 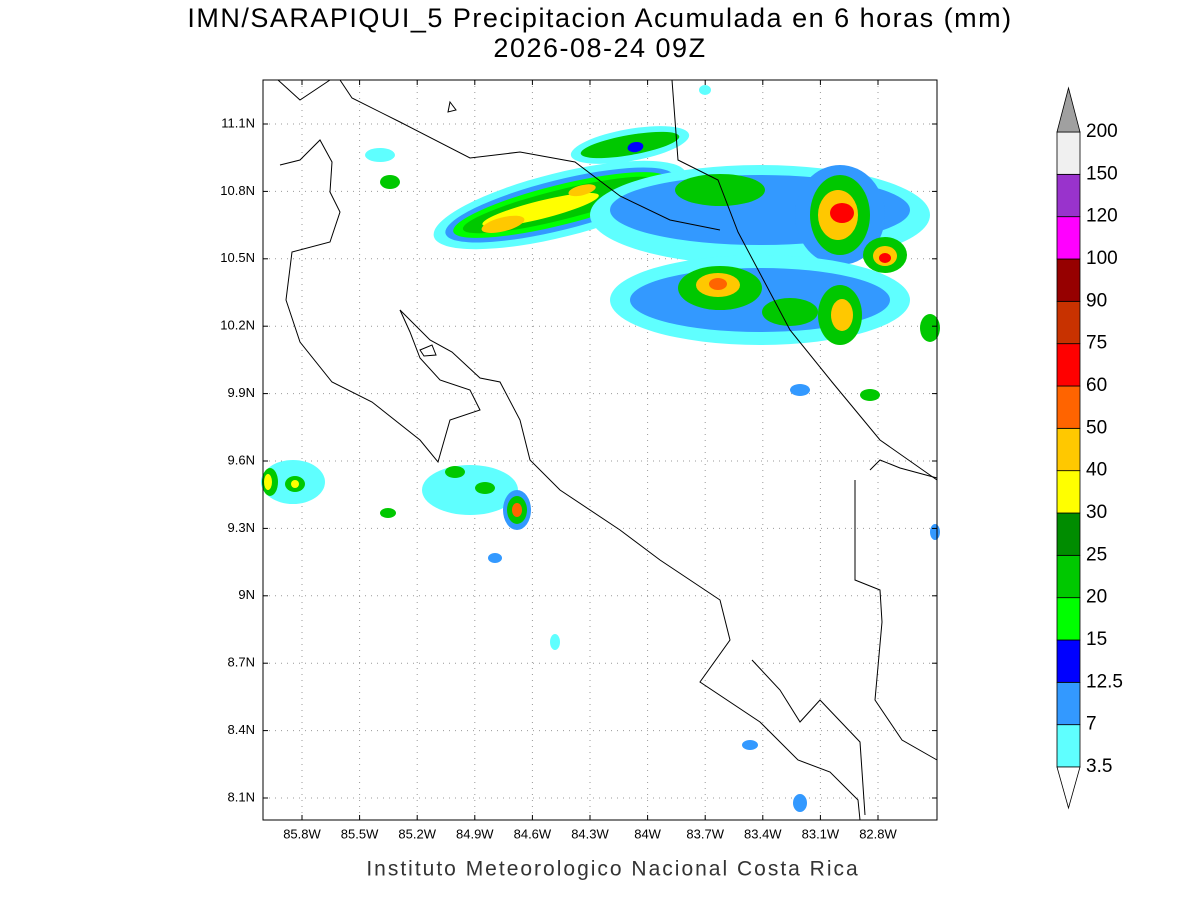 I want to click on lat-label: 10.5N, so click(x=237, y=257).